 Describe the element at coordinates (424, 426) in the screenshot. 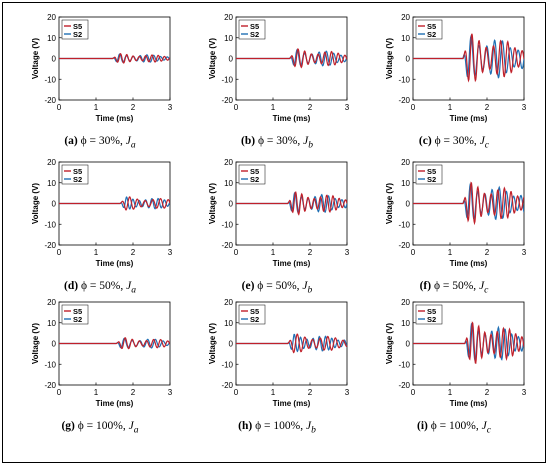

I see `caption-id: (i)` at that location.